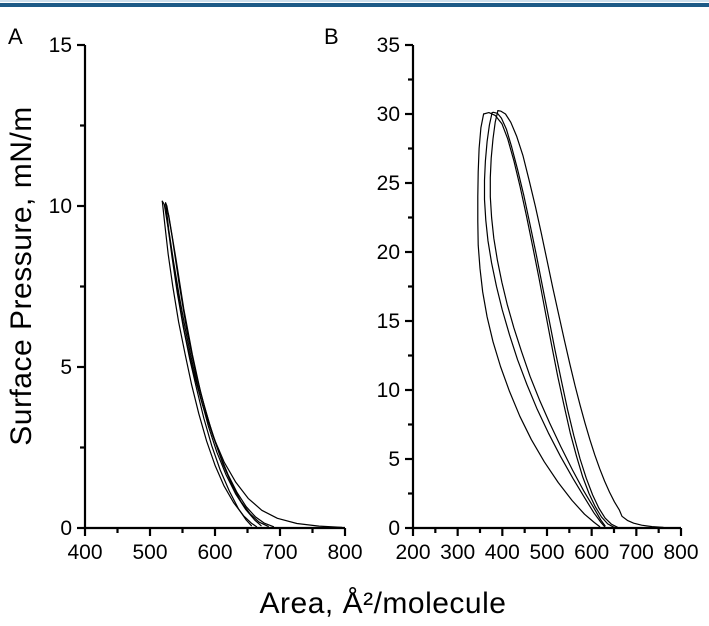 Image resolution: width=709 pixels, height=626 pixels. Describe the element at coordinates (354, 1) in the screenshot. I see `page-top-rule-light` at that location.